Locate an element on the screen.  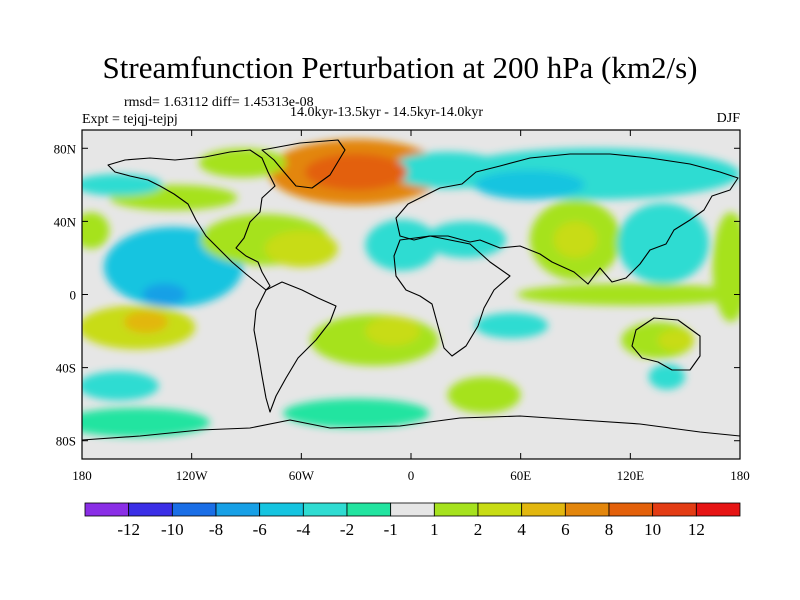
season-label: DJF is located at coordinates (728, 118).